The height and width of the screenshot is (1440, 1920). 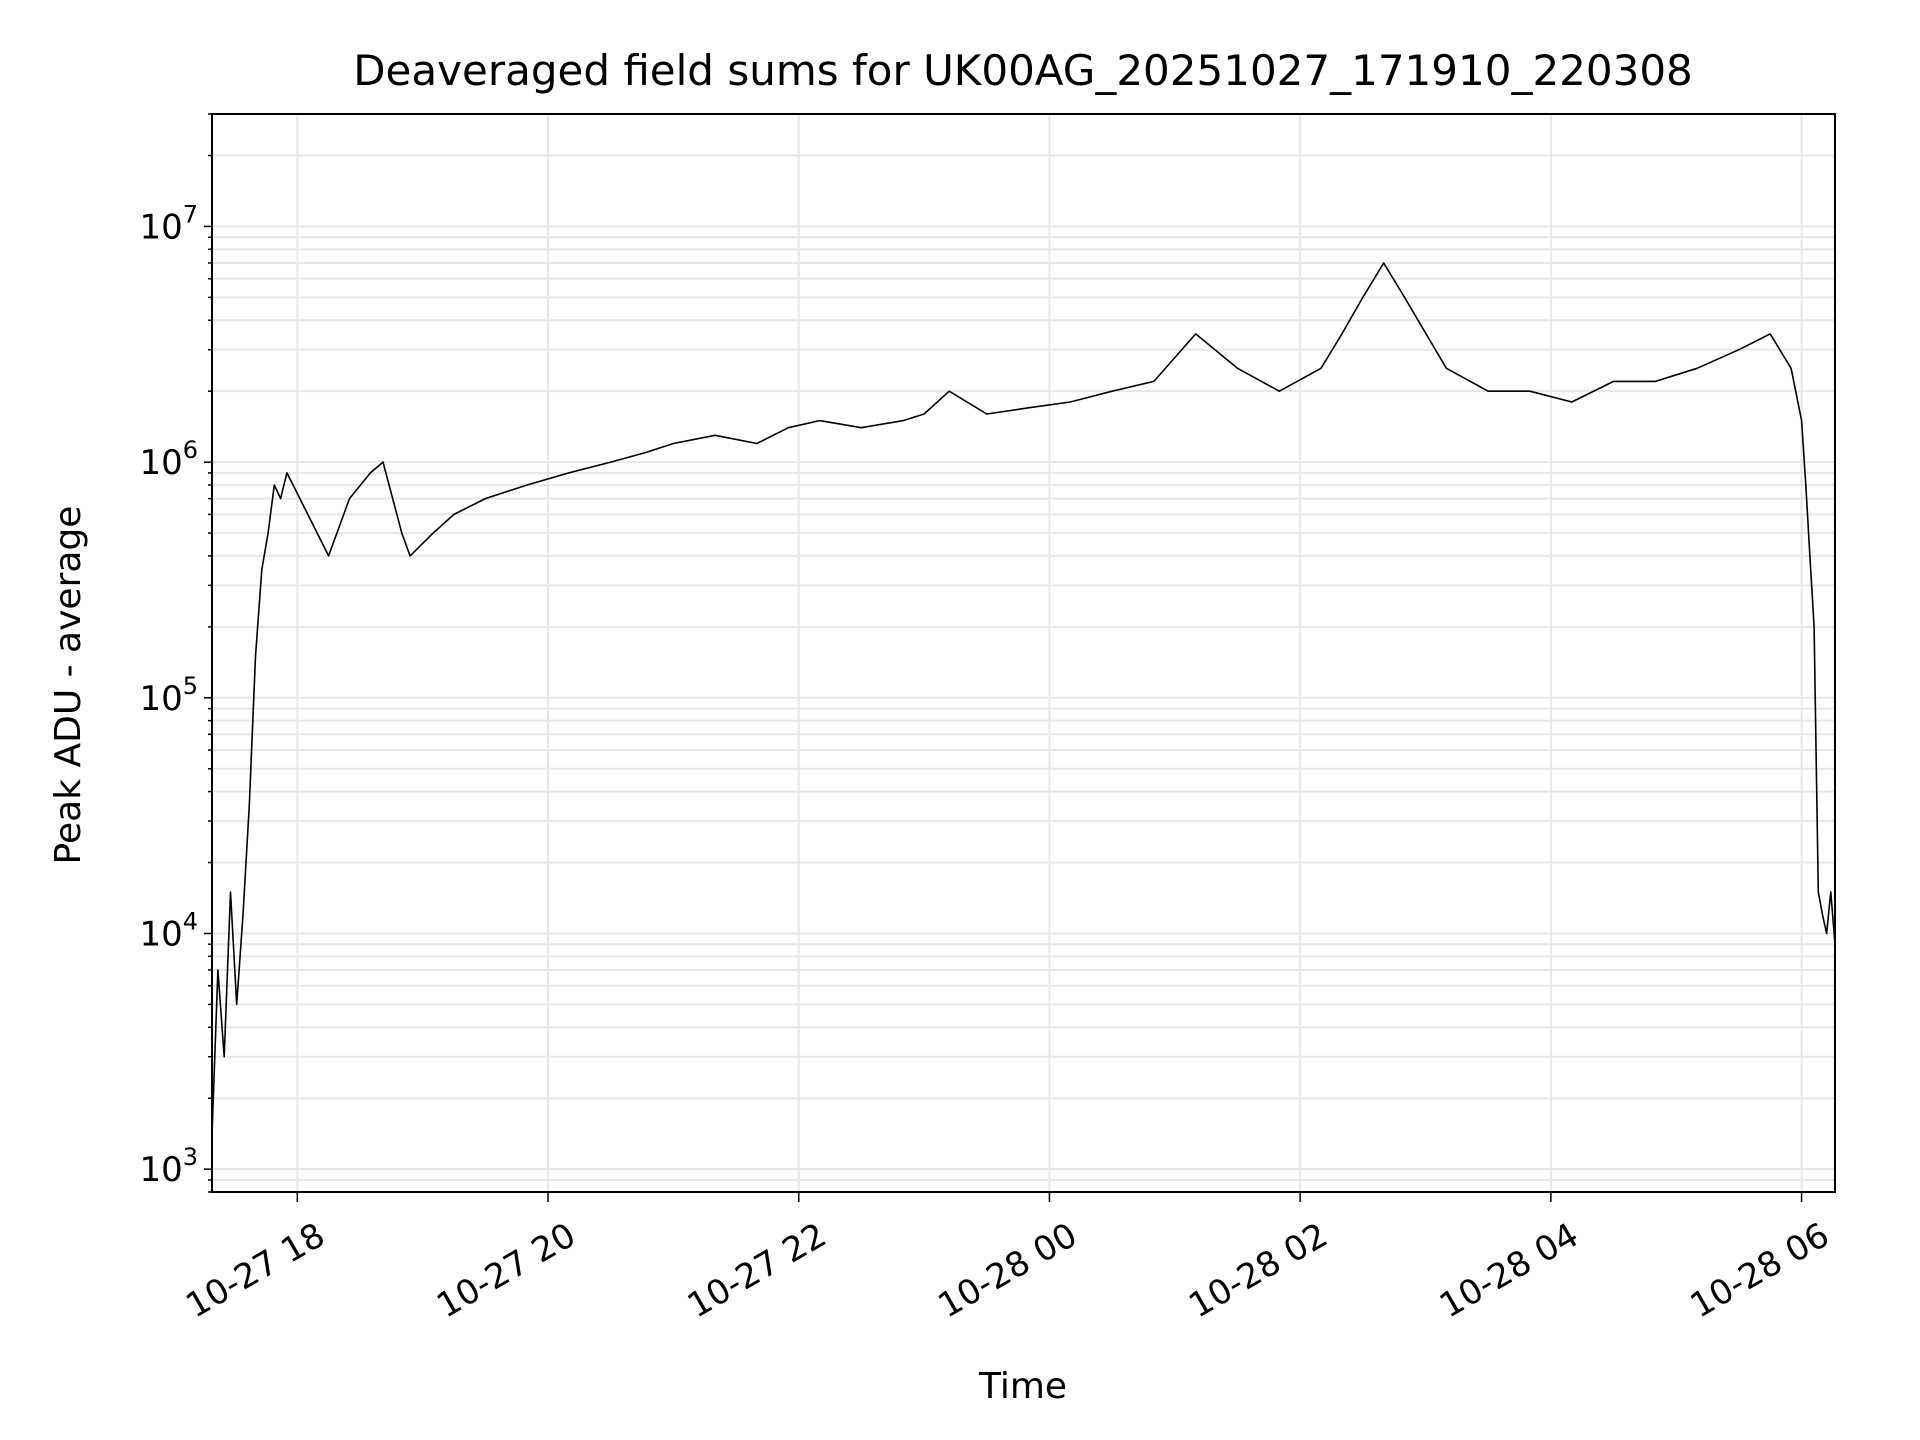 I want to click on y-tick-label-exponent: 5, so click(x=190, y=686).